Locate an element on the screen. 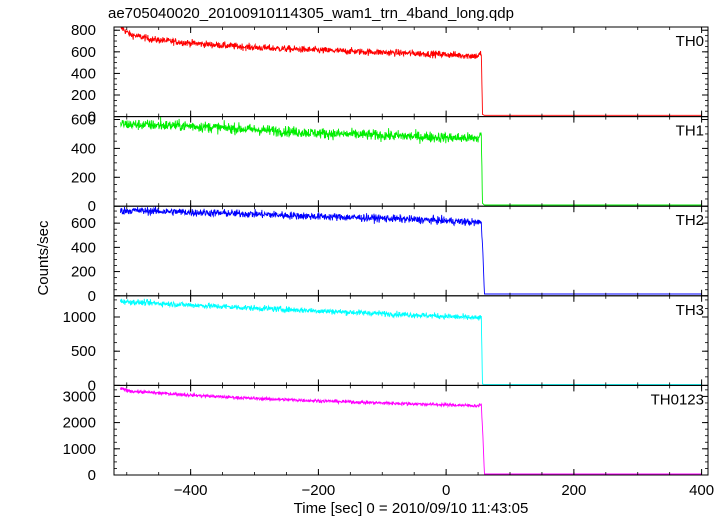  y-tick-label: 2000 is located at coordinates (79, 423).